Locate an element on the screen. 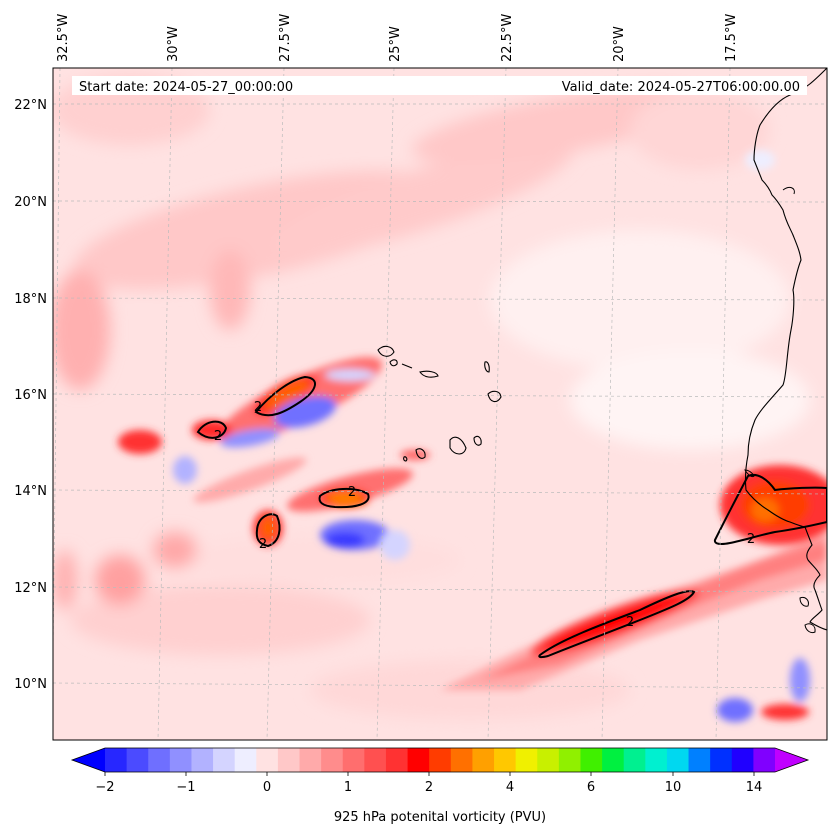 The height and width of the screenshot is (836, 837). lat-label: 22°N is located at coordinates (30, 105).